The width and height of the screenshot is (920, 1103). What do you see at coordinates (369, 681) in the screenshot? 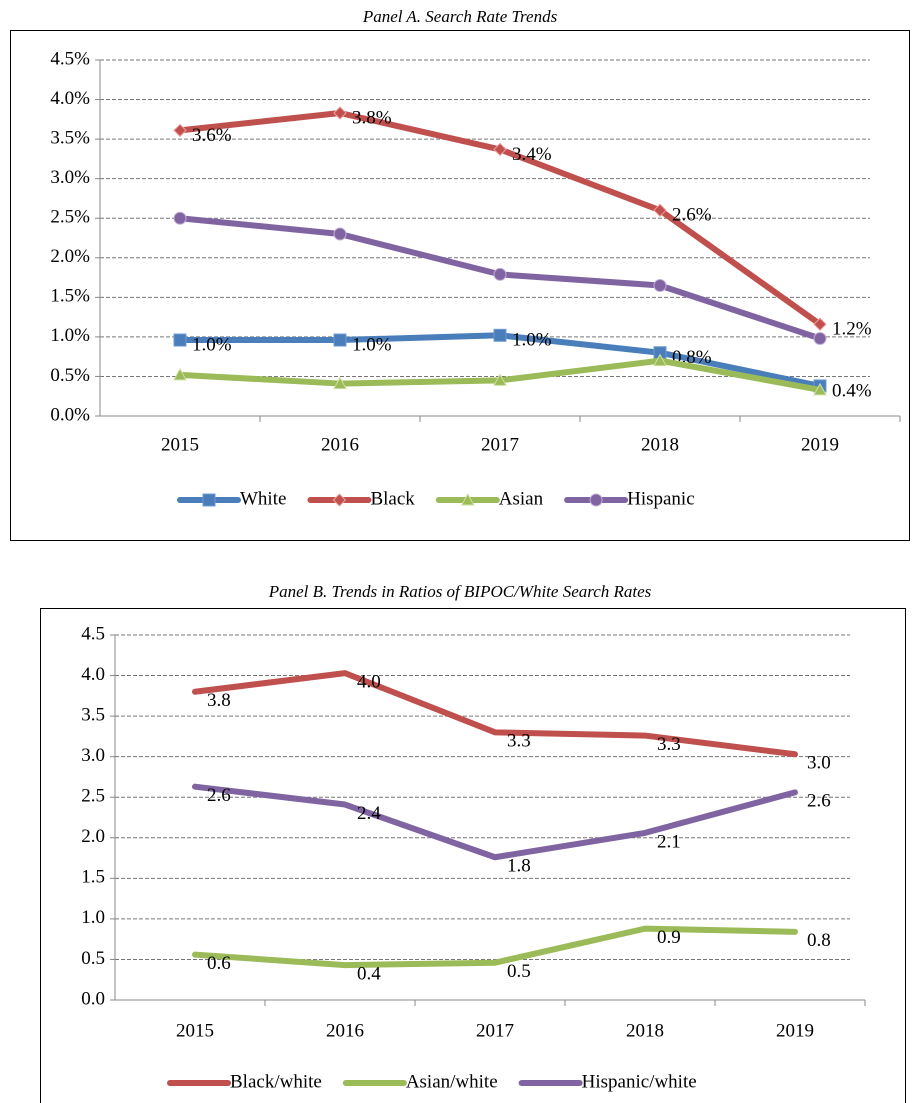
I see `data-label: 4.0` at bounding box center [369, 681].